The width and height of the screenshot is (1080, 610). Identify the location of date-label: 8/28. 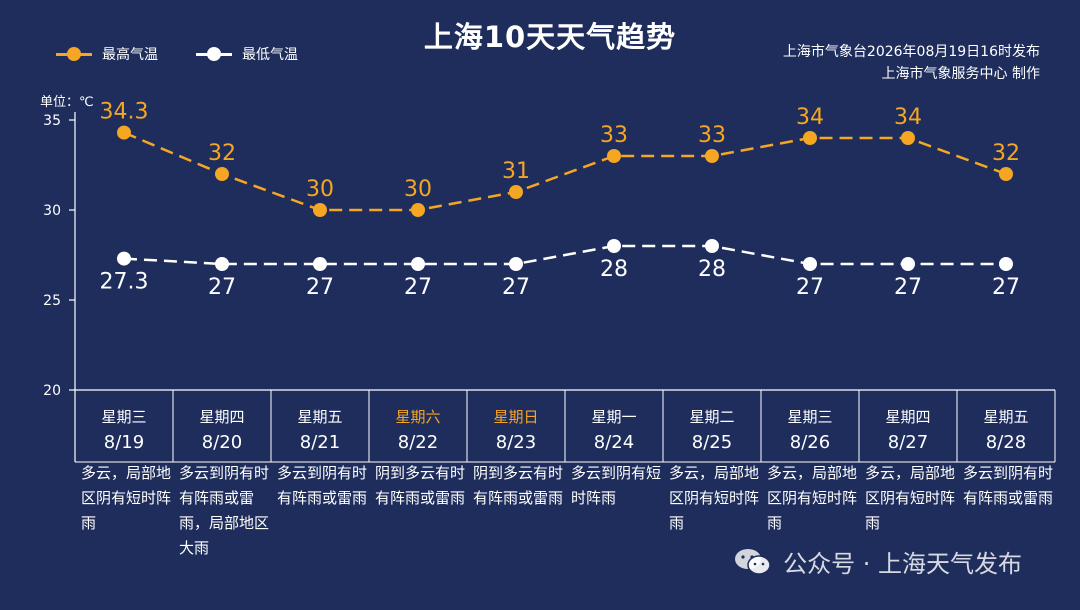
(1006, 442).